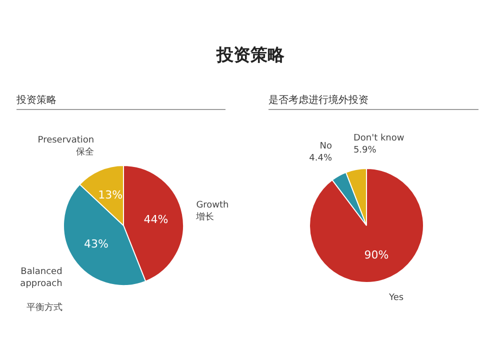  I want to click on data-label: 43%, so click(96, 244).